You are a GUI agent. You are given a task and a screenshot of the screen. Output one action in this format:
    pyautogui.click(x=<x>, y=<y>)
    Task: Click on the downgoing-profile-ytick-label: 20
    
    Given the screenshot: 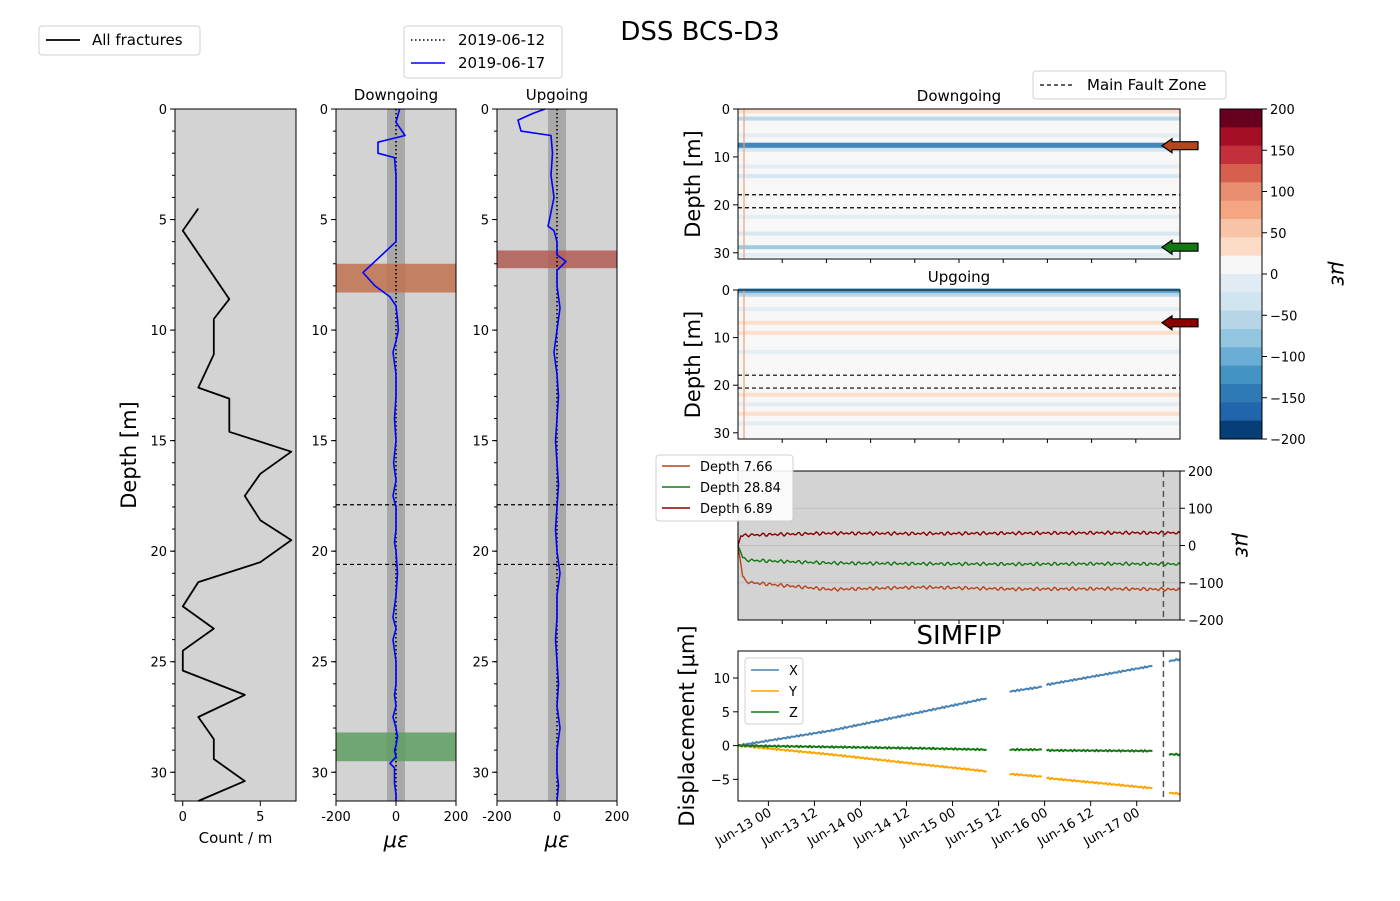 What is the action you would take?
    pyautogui.click(x=319, y=552)
    